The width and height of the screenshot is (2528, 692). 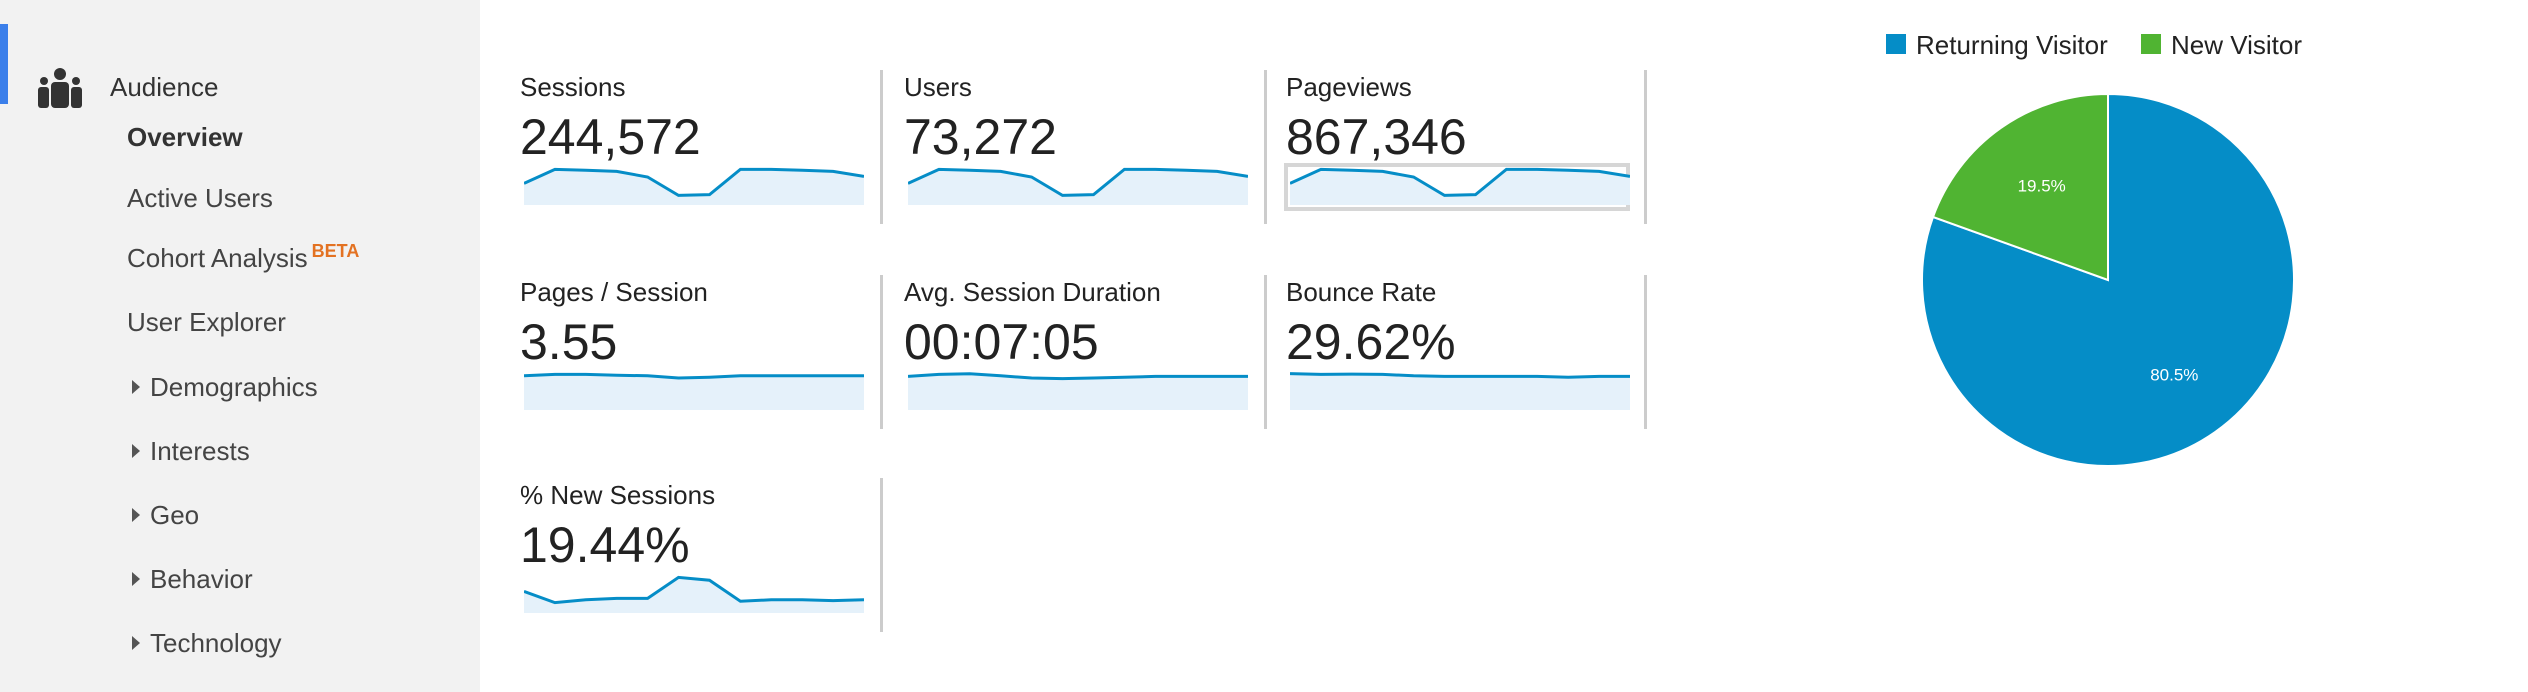 I want to click on audience-people-icon, so click(x=60, y=88).